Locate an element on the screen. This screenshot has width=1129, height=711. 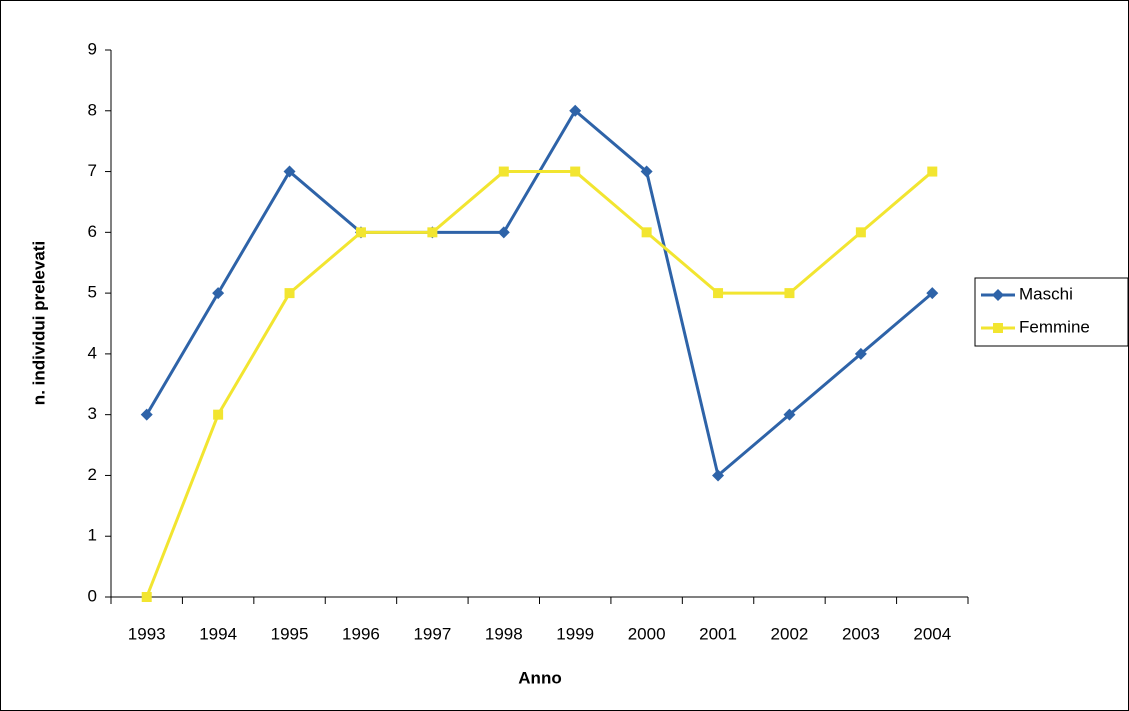
legend-label: Femmine is located at coordinates (1054, 326).